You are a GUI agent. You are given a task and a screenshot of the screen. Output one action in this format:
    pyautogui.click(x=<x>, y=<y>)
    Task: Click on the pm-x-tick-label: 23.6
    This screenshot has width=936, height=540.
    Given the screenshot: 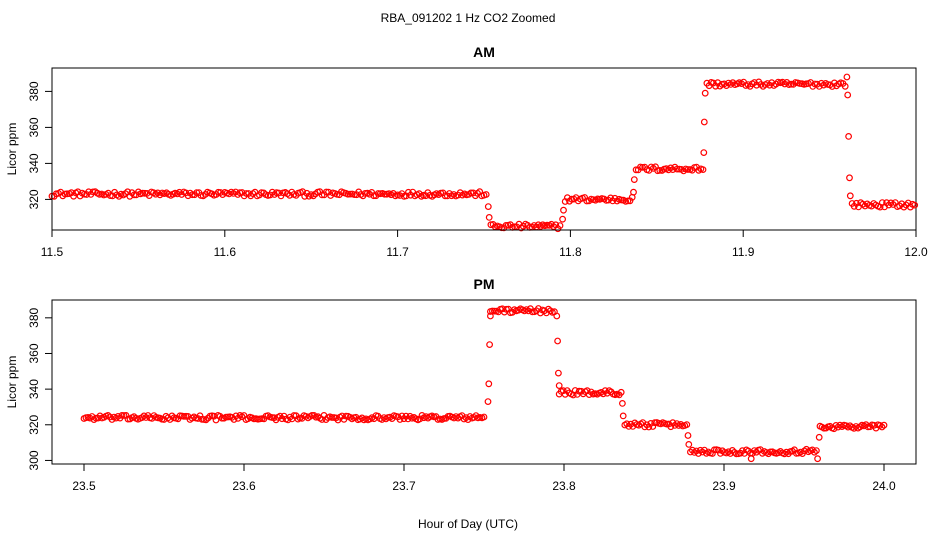 What is the action you would take?
    pyautogui.click(x=244, y=486)
    